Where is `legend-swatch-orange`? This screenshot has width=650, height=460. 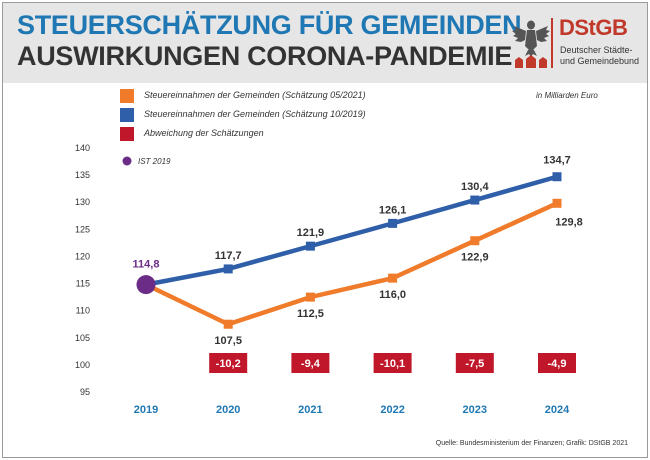 legend-swatch-orange is located at coordinates (127, 96).